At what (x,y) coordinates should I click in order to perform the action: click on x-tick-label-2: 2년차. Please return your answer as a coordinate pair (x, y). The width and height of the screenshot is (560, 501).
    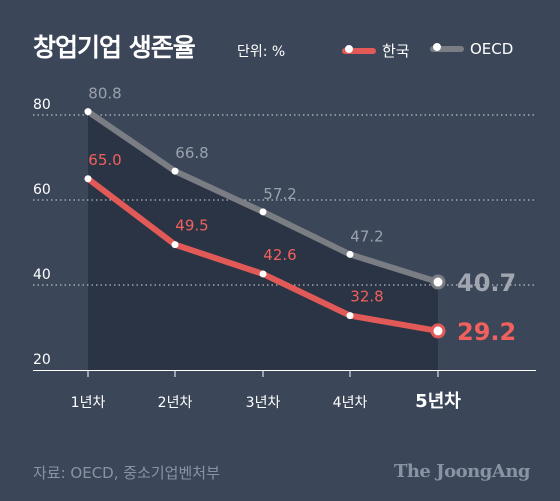
    Looking at the image, I should click on (175, 403).